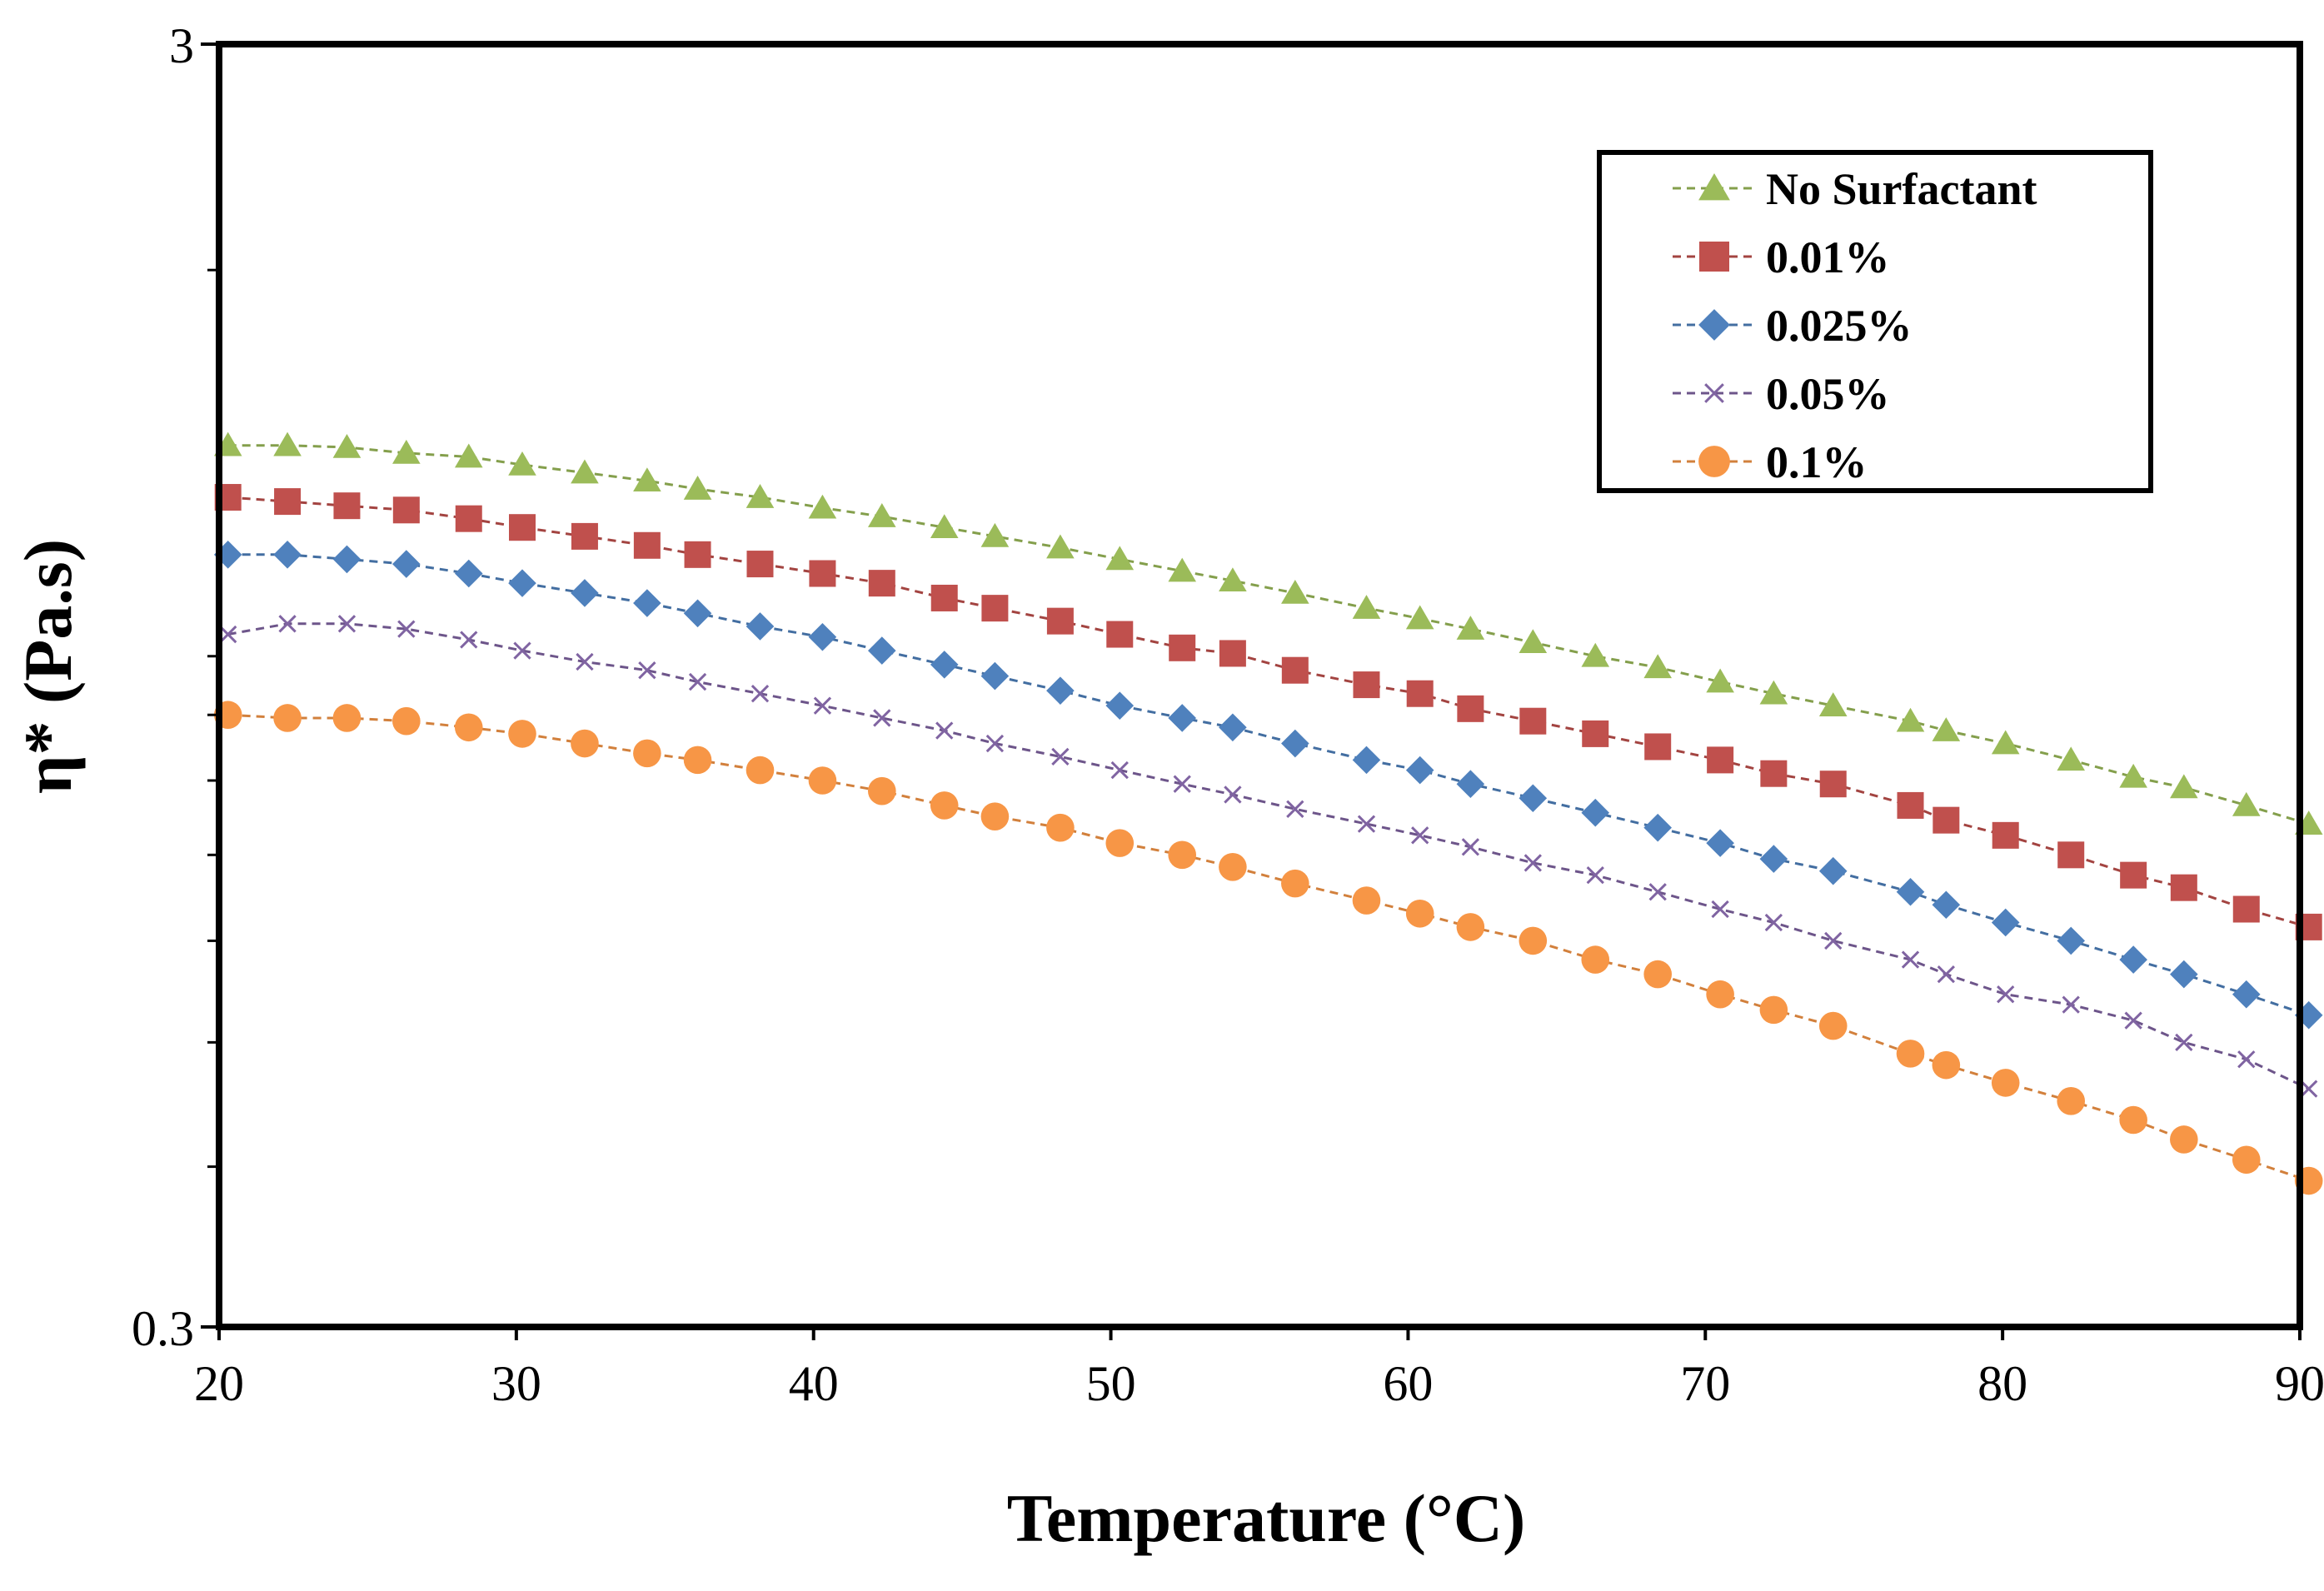 The width and height of the screenshot is (2324, 1591). What do you see at coordinates (163, 1328) in the screenshot?
I see `y-tick-label: 0.3` at bounding box center [163, 1328].